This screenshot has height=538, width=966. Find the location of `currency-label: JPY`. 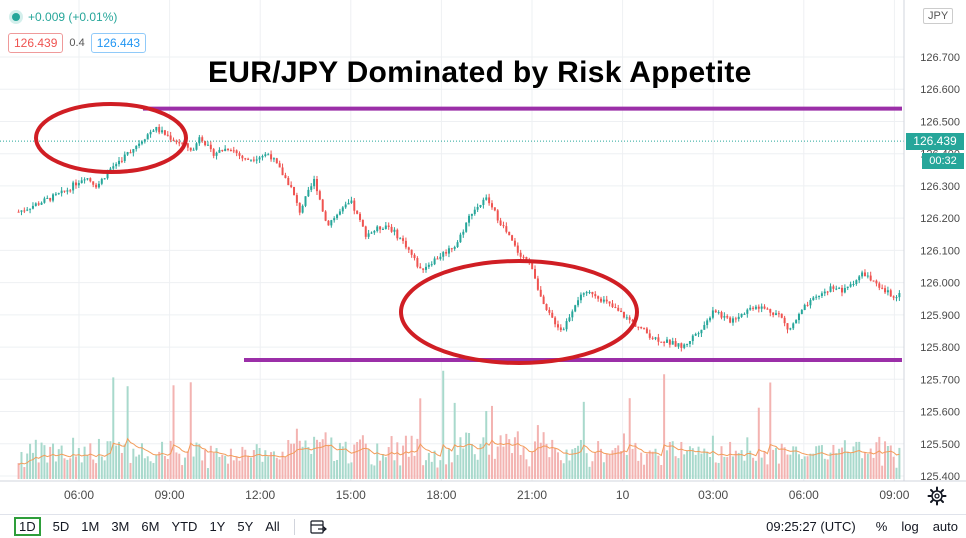

currency-label: JPY is located at coordinates (938, 16).